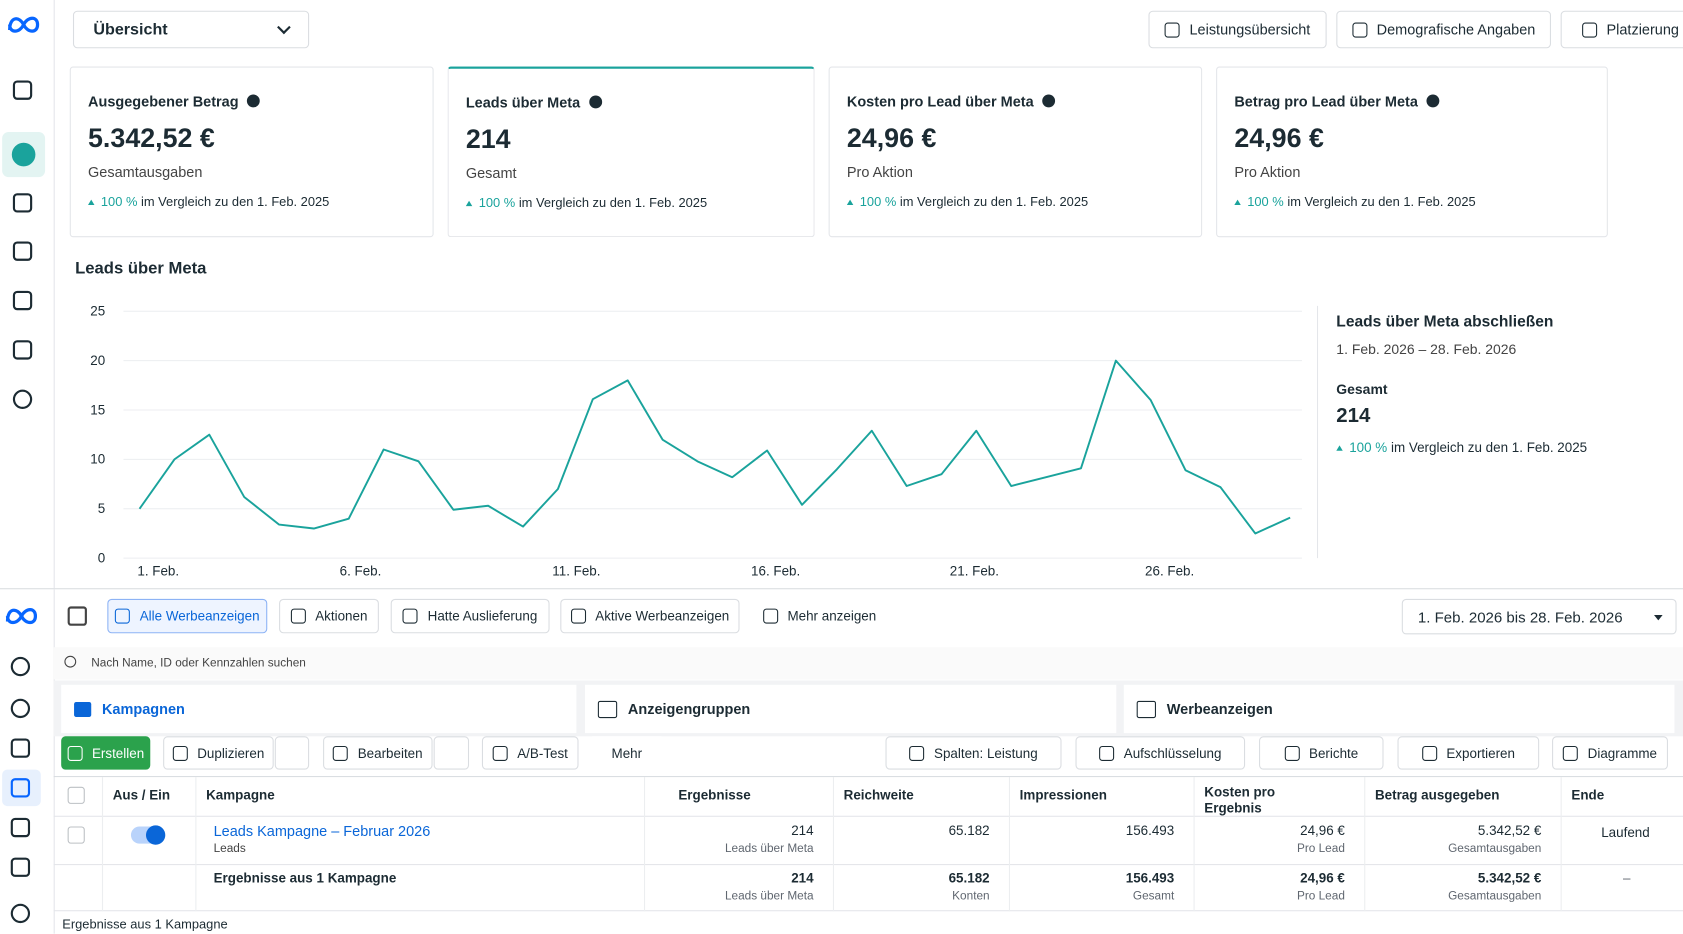 This screenshot has height=934, width=1683. I want to click on summary-range: 1. Feb. 2026 – 28. Feb. 2026, so click(1426, 349).